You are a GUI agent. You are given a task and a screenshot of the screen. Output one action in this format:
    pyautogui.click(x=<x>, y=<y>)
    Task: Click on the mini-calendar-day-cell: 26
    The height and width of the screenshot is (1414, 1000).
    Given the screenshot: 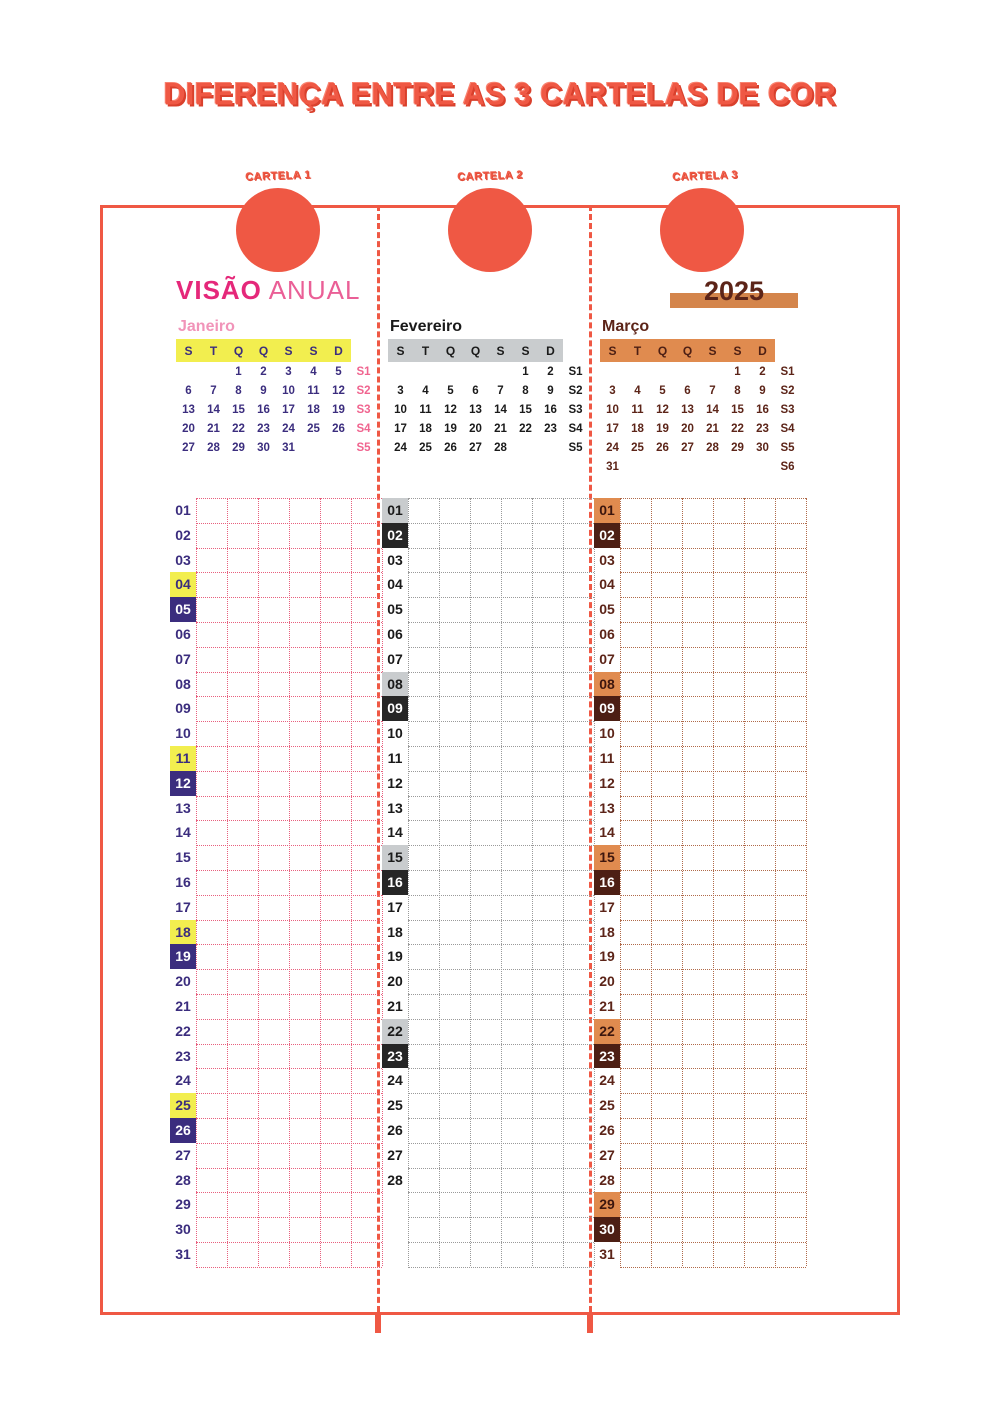 What is the action you would take?
    pyautogui.click(x=338, y=428)
    